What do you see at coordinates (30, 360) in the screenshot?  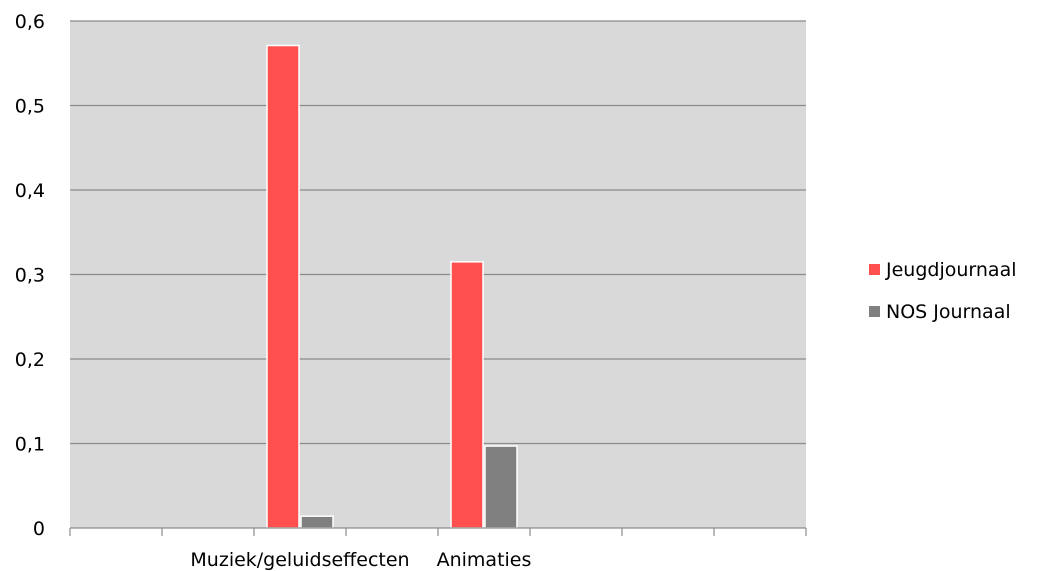 I see `y-tick-label: 0,2` at bounding box center [30, 360].